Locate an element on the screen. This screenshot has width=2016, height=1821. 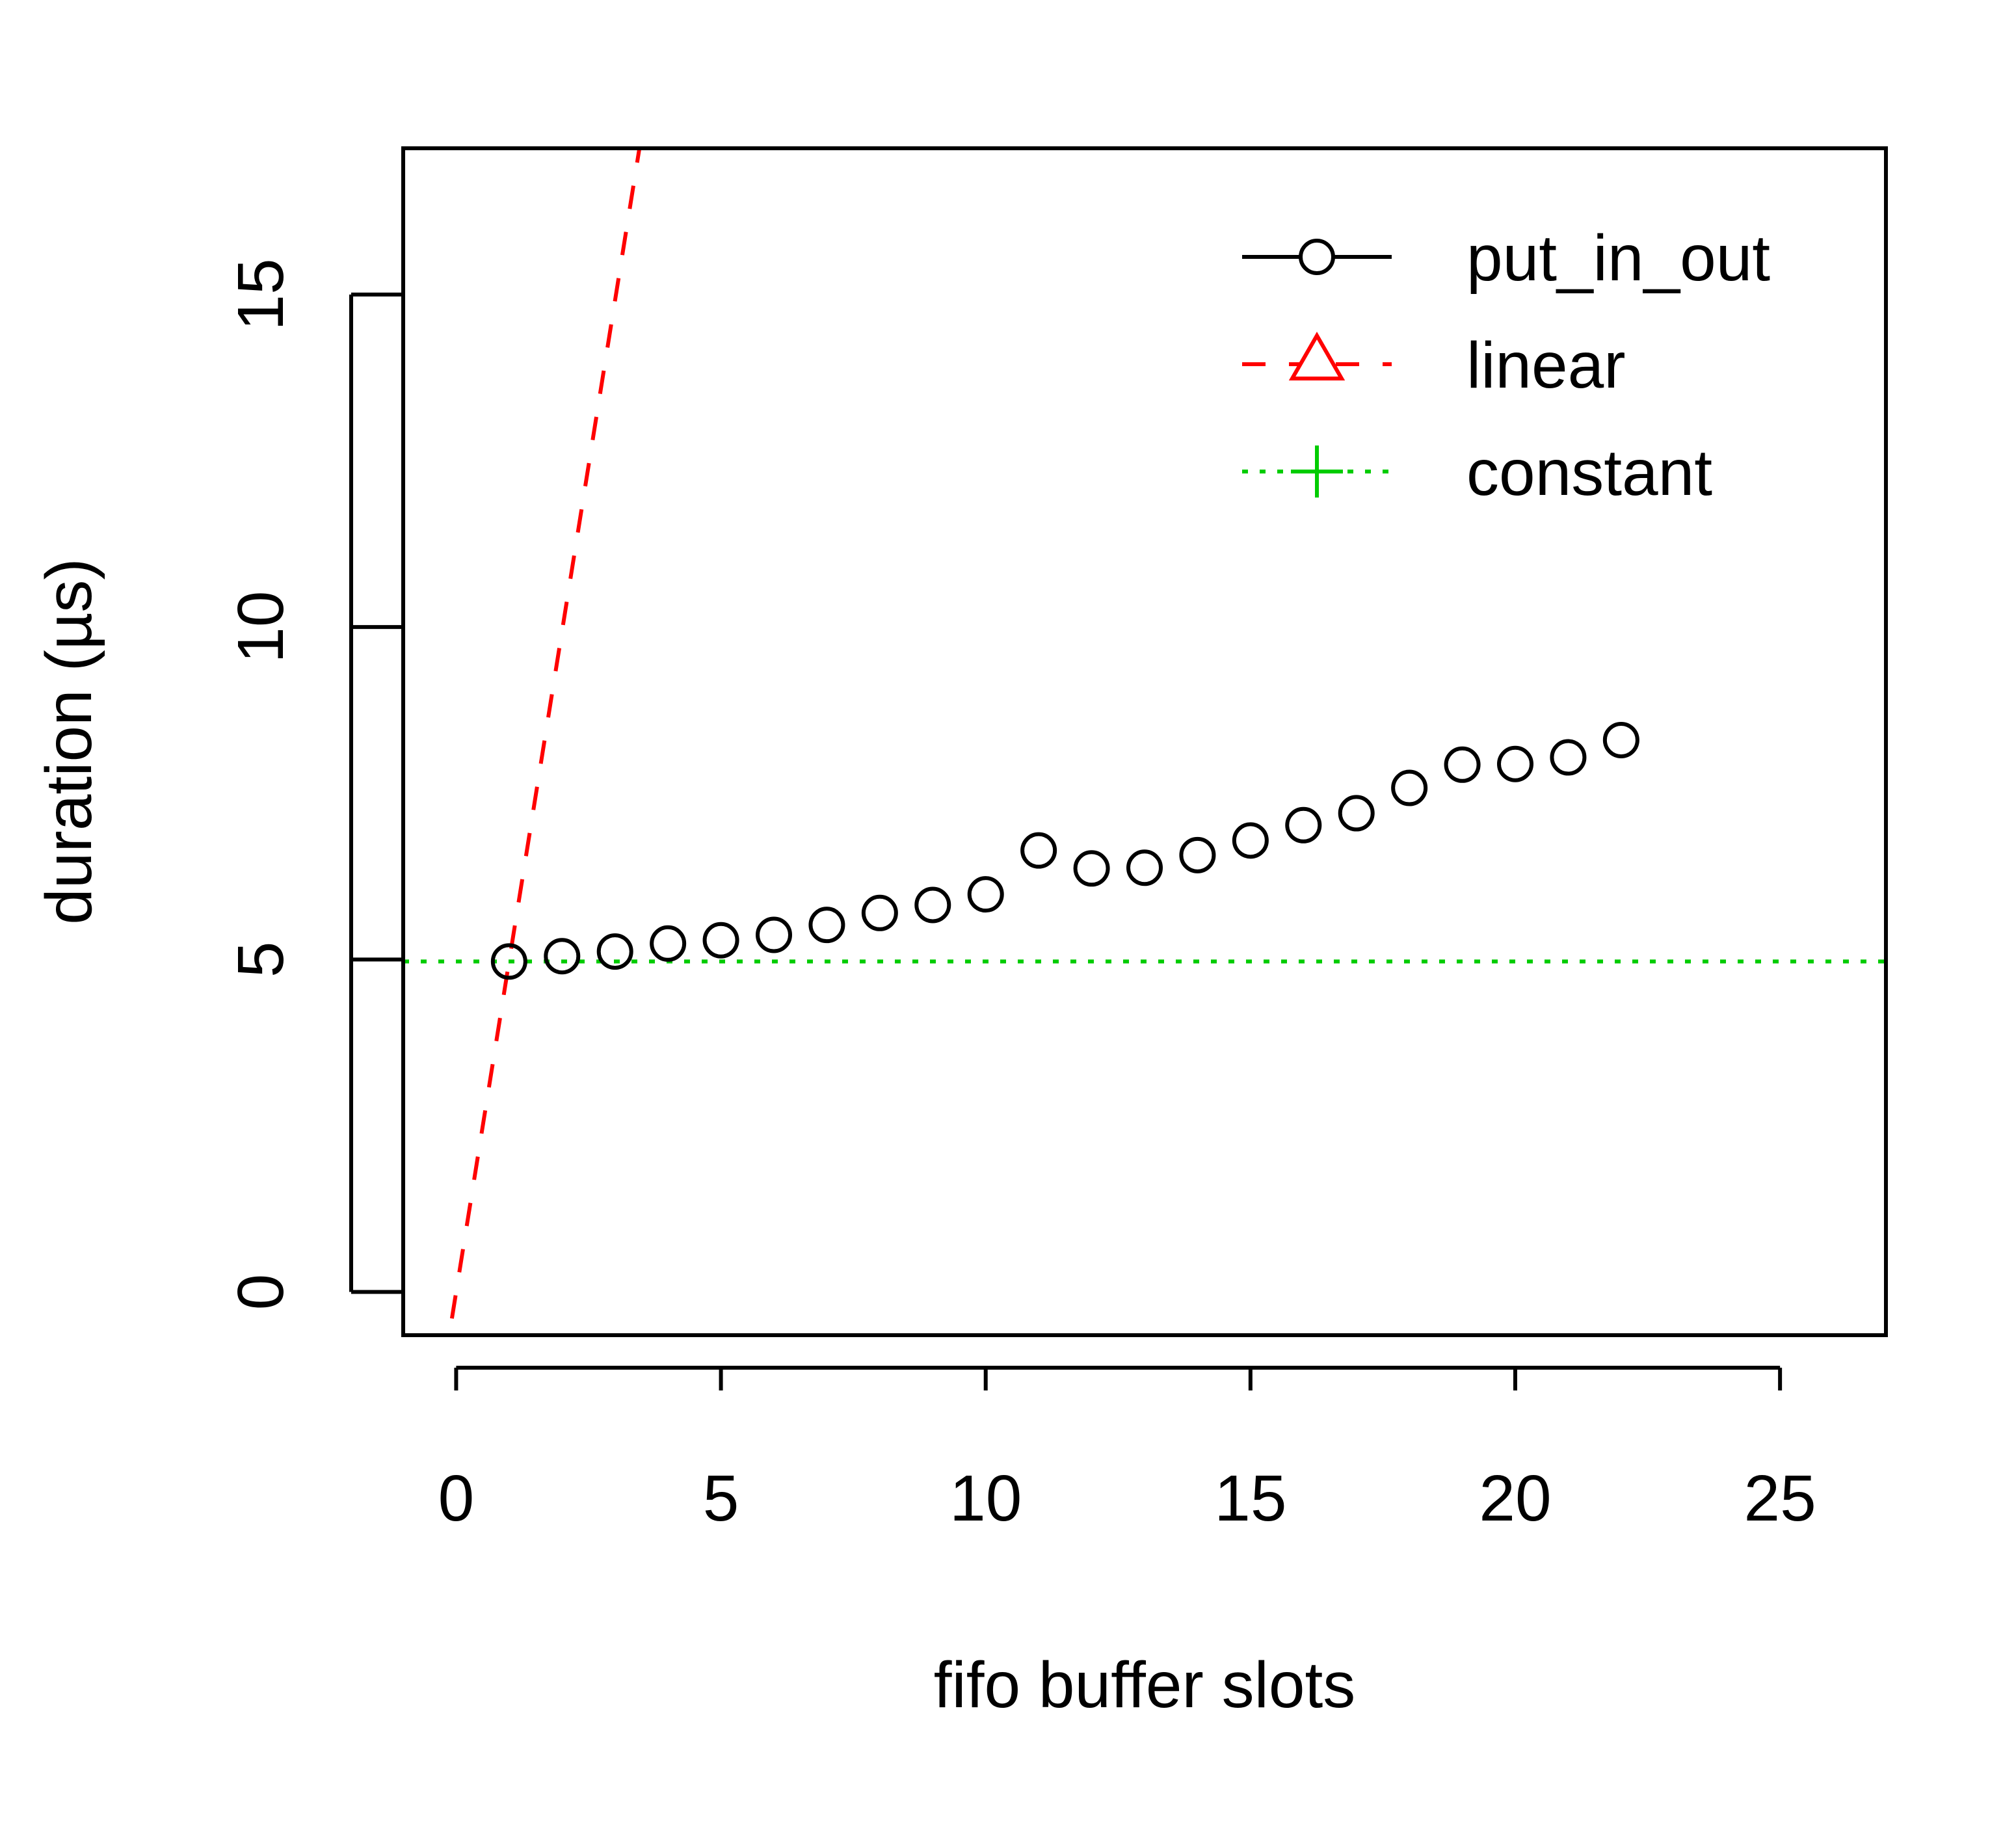
legend-label: put_in_out is located at coordinates (1618, 258).